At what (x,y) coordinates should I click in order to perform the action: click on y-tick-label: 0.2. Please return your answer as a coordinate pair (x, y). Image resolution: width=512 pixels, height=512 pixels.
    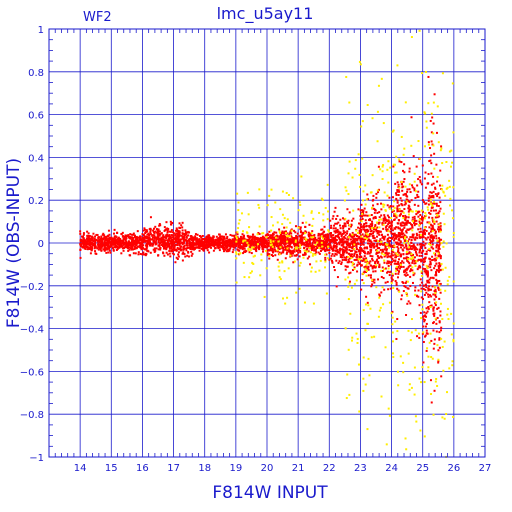
    Looking at the image, I should click on (36, 201).